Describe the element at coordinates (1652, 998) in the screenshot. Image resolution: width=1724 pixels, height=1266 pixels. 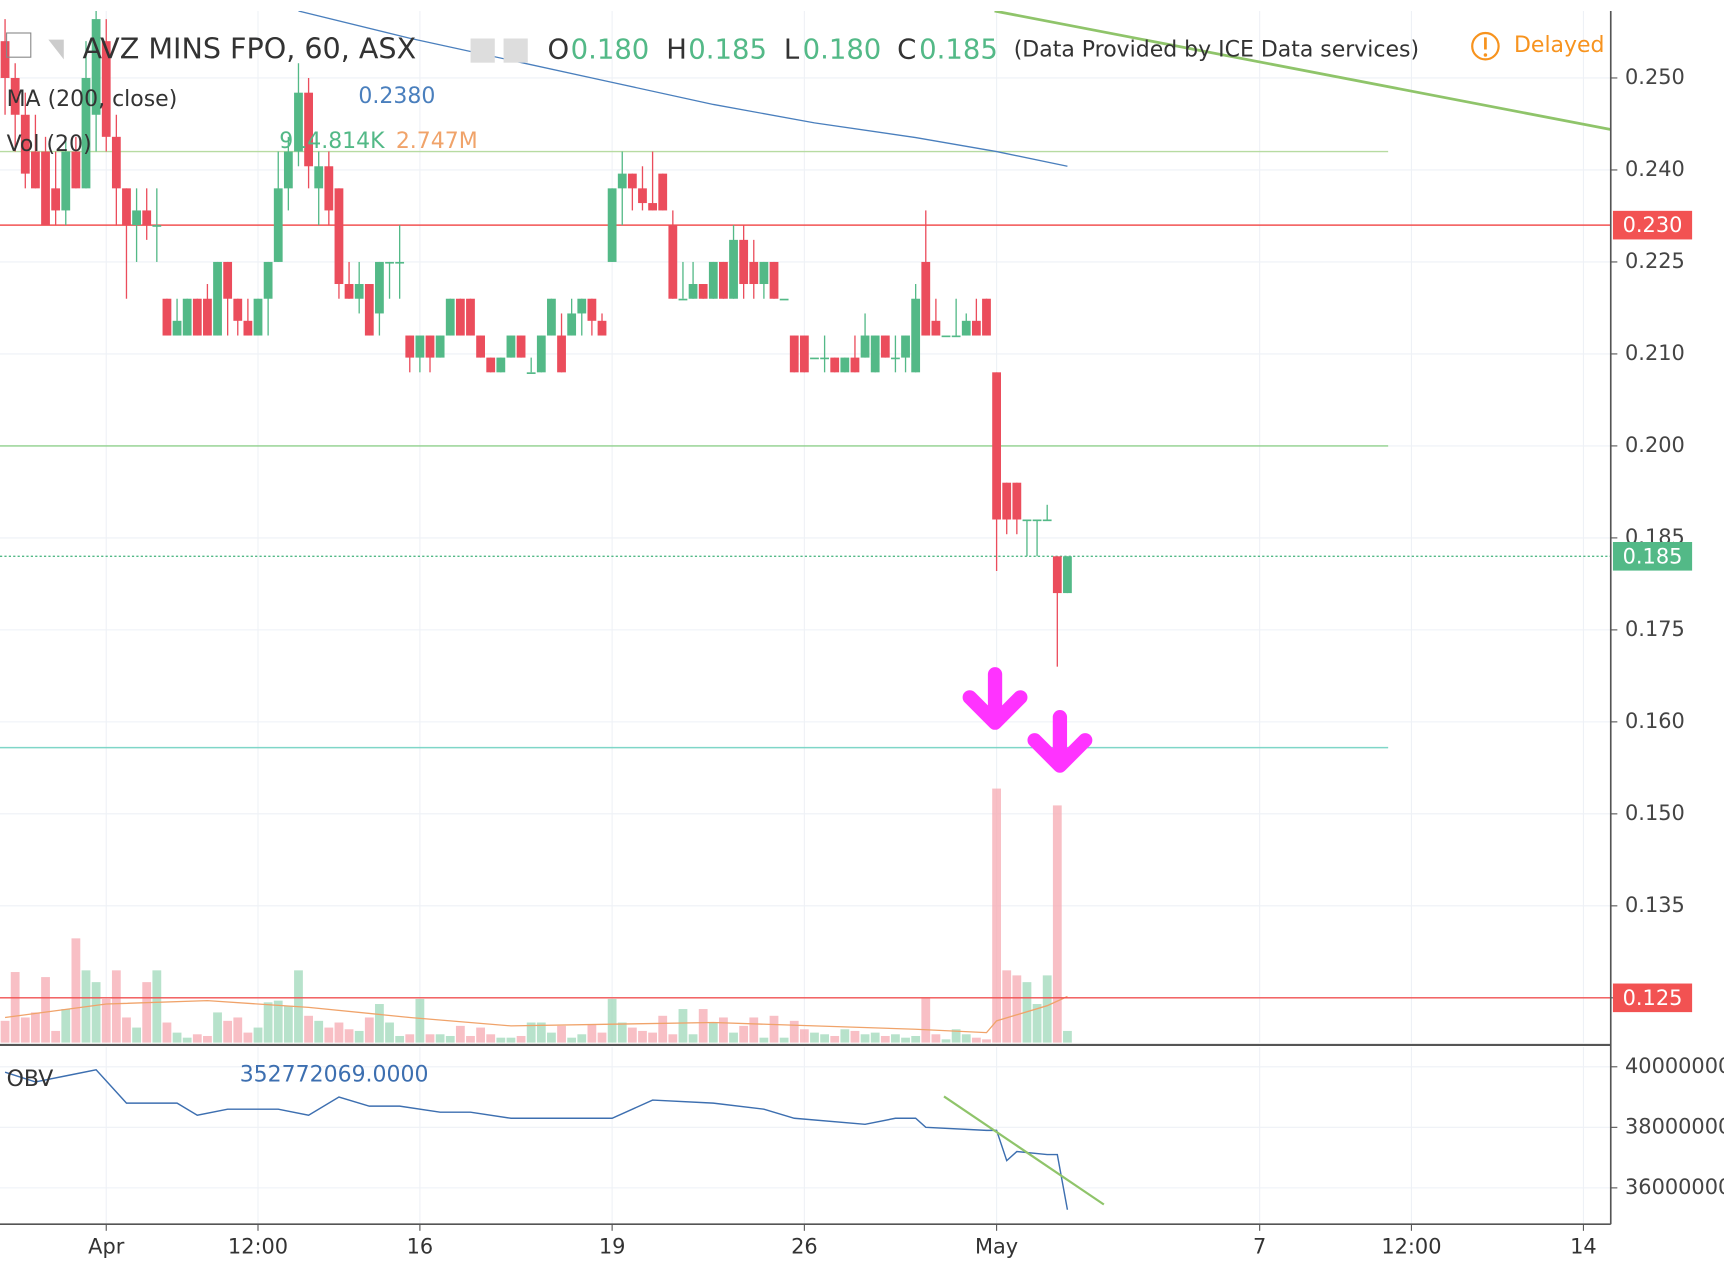
I see `level-label-box` at that location.